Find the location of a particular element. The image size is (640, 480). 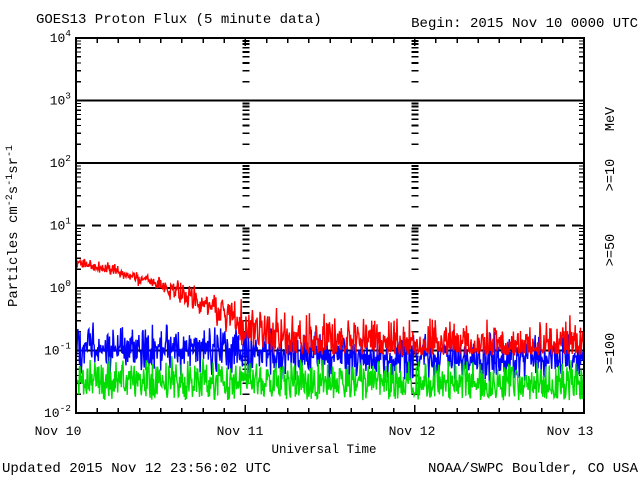

updated-label: Updated 2015 Nov 12 23:56:02 UTC is located at coordinates (136, 469).